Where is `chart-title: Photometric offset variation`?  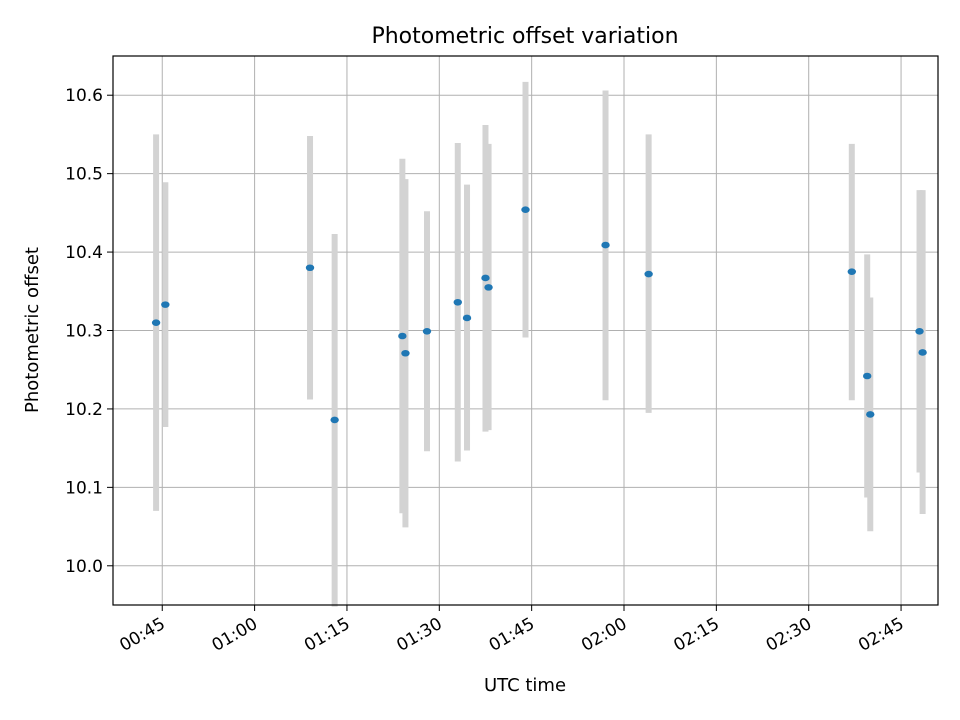
chart-title: Photometric offset variation is located at coordinates (524, 36).